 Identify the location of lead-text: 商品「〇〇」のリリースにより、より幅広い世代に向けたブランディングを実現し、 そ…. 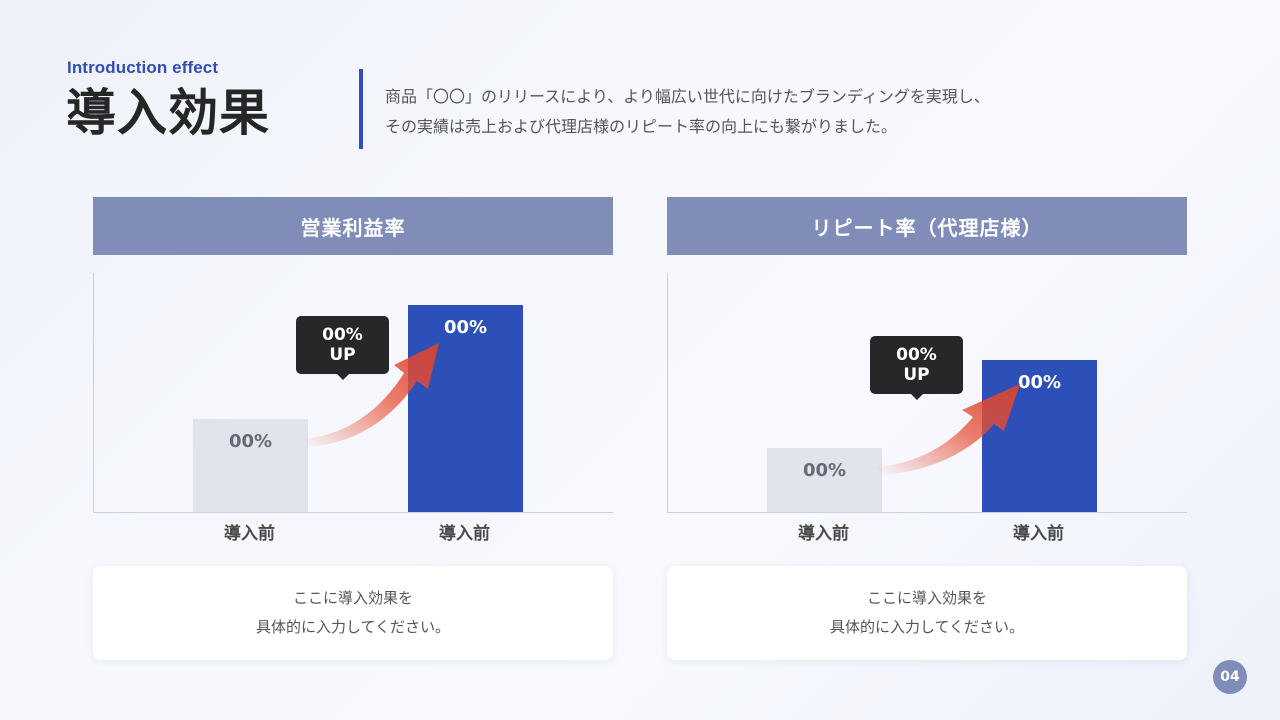
(687, 112).